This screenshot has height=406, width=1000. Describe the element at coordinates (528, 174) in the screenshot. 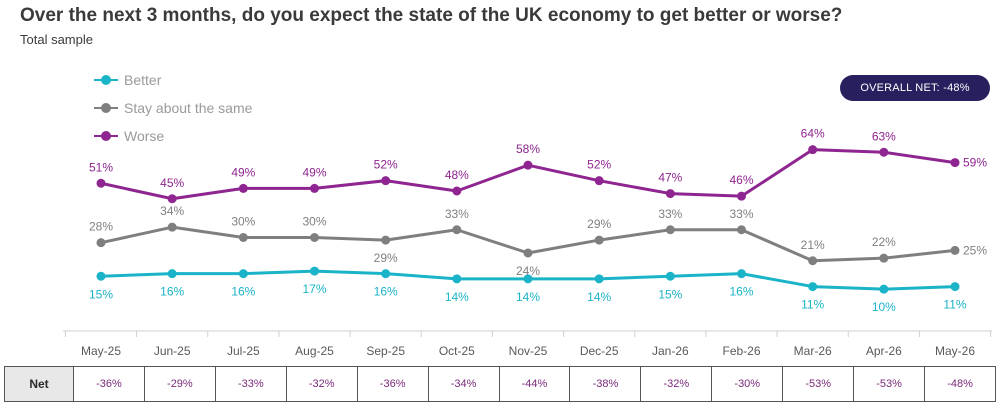

I see `series-line` at that location.